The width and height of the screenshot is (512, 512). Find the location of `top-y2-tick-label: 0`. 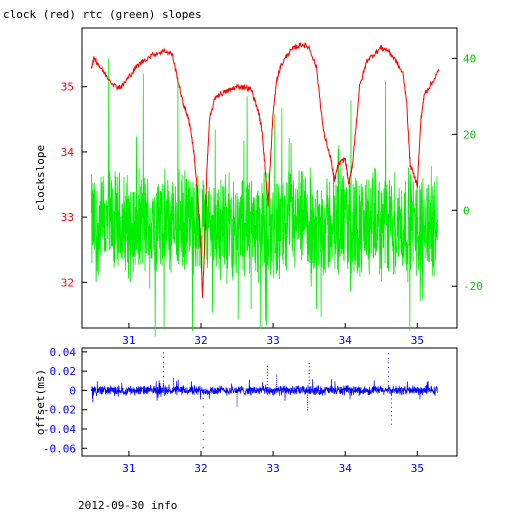

top-y2-tick-label: 0 is located at coordinates (466, 210).